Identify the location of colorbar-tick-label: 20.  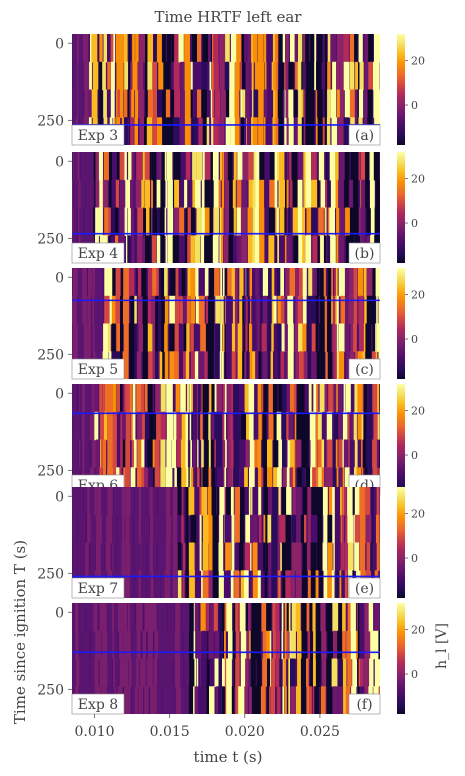
(418, 514).